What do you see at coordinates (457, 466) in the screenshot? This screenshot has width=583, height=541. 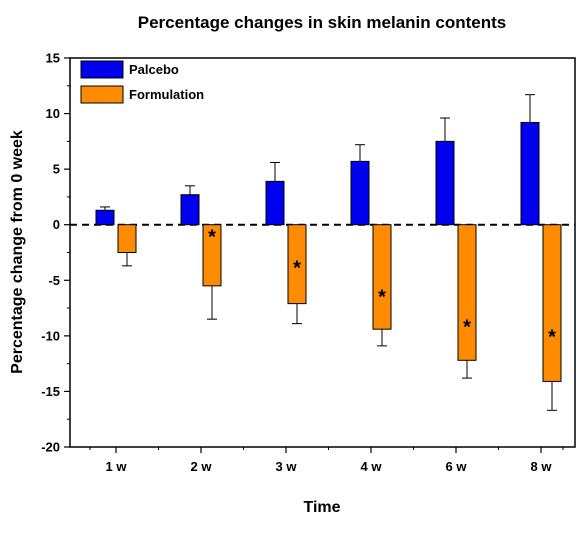 I see `x-tick-label: 6 w` at bounding box center [457, 466].